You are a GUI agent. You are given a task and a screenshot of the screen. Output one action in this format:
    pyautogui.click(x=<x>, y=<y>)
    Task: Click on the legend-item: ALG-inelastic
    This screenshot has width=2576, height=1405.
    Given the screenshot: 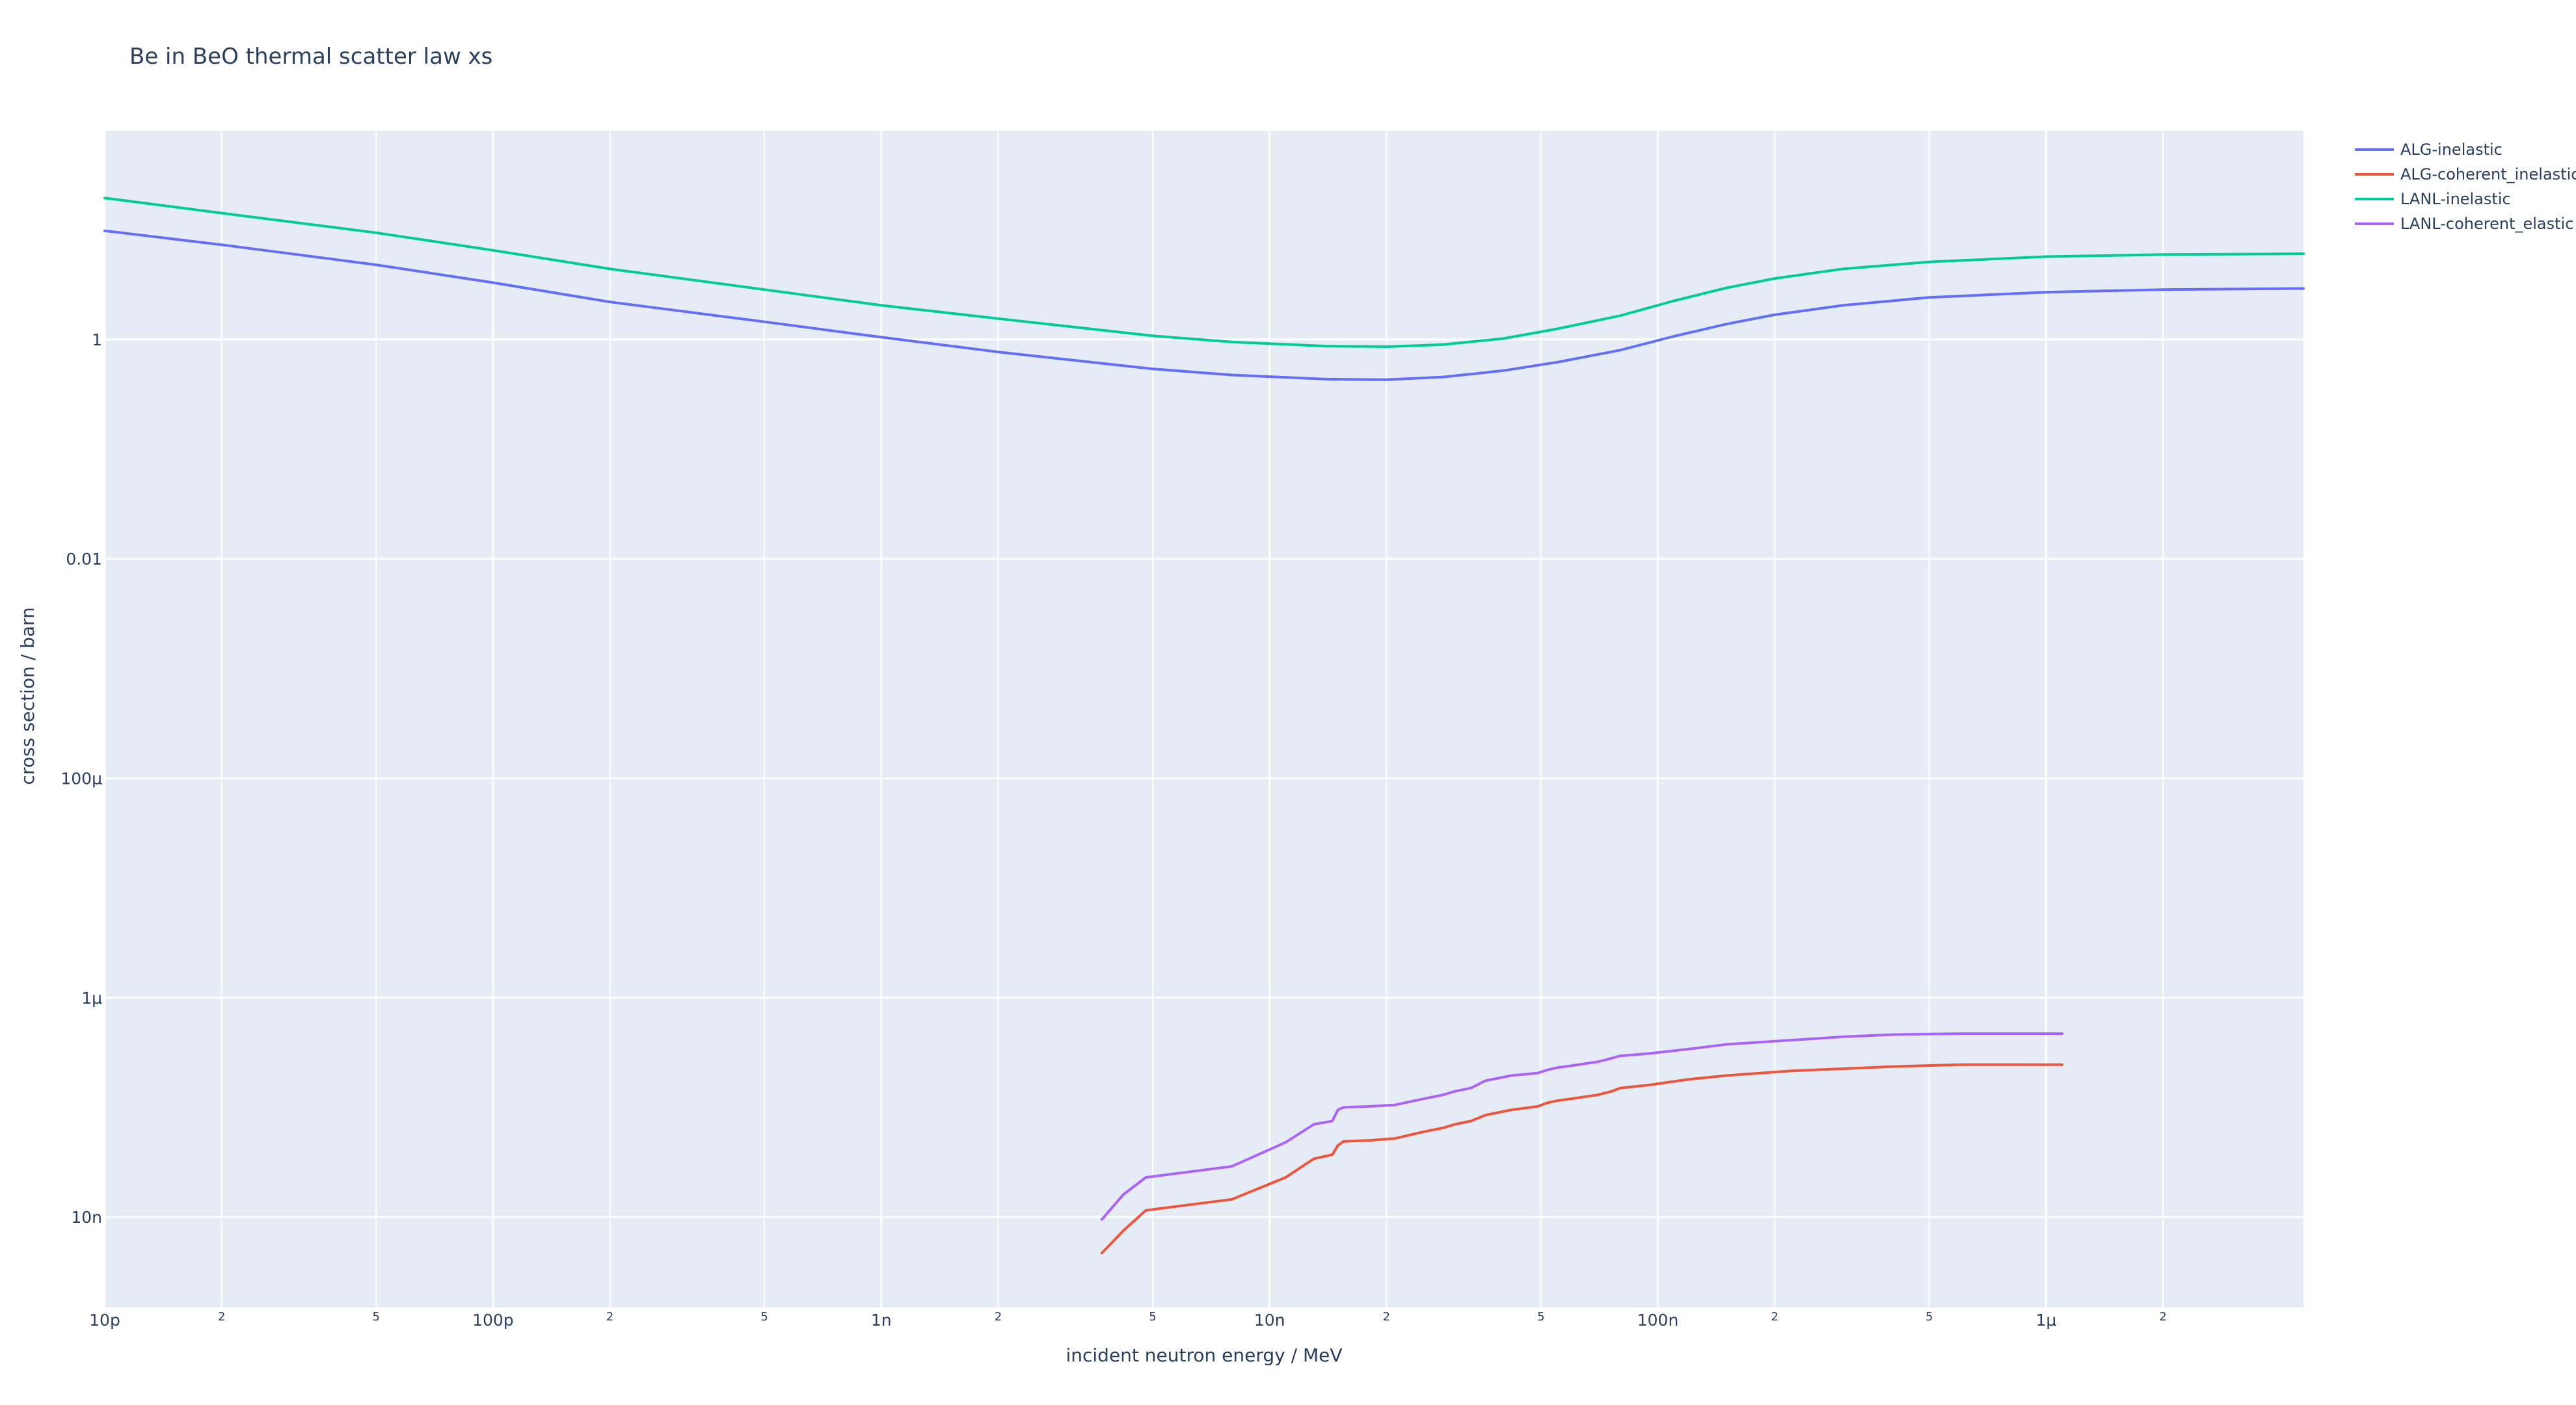 What is the action you would take?
    pyautogui.click(x=2428, y=149)
    